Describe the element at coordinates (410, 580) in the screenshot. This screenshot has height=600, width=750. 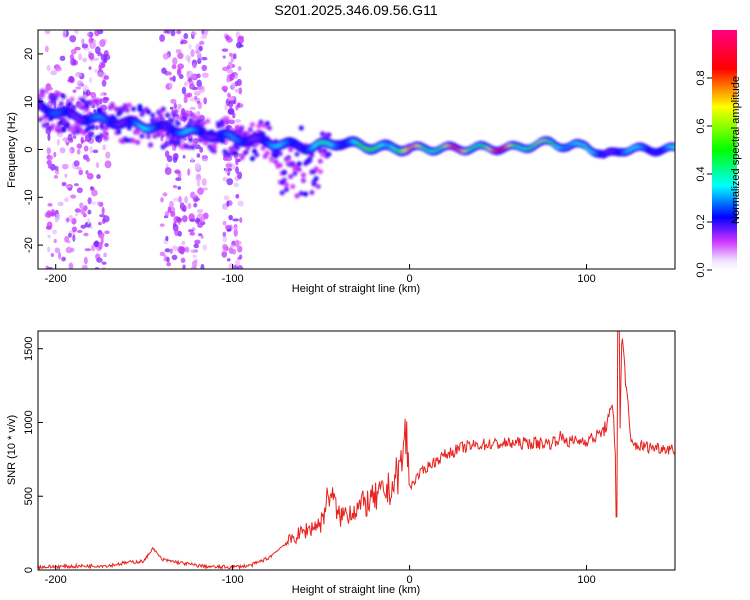
I see `snr-x-tick-label: 0` at that location.